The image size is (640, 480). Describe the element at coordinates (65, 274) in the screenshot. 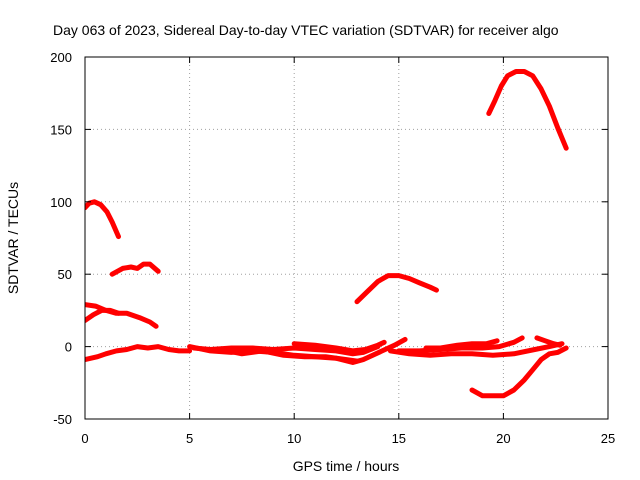

I see `y-tick-label: 50` at that location.